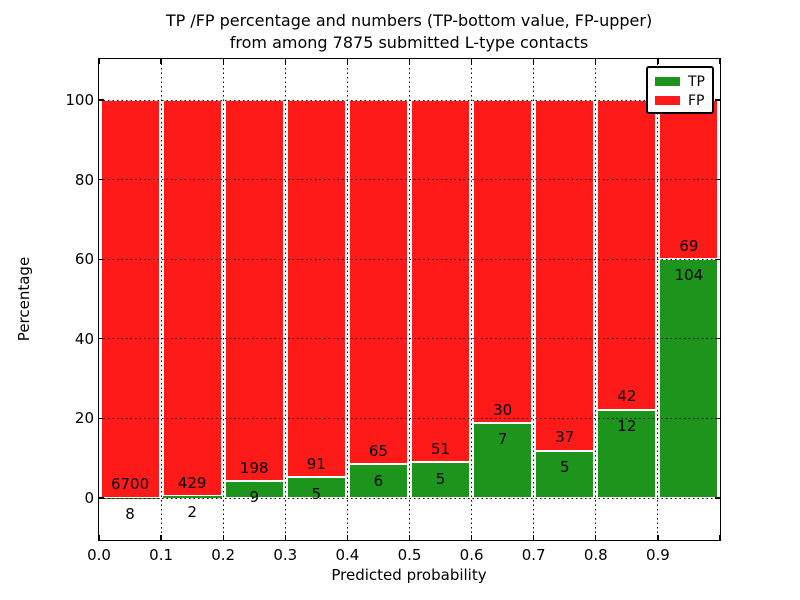 The height and width of the screenshot is (600, 800). I want to click on x-tick-label: 0.4, so click(347, 555).